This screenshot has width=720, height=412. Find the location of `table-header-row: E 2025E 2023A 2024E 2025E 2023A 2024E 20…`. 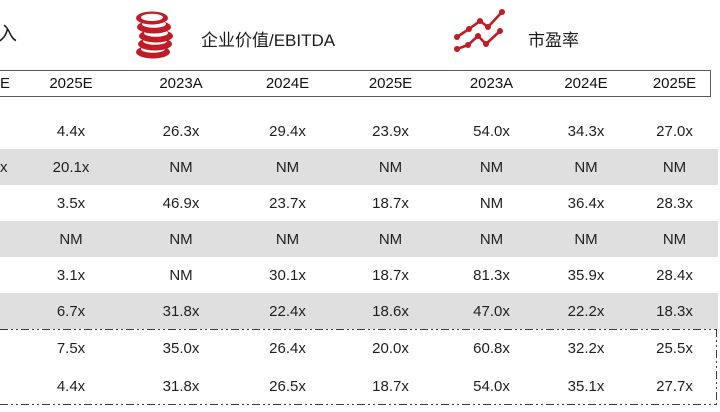

table-header-row: E 2025E 2023A 2024E 2025E 2023A 2024E 20… is located at coordinates (359, 83).